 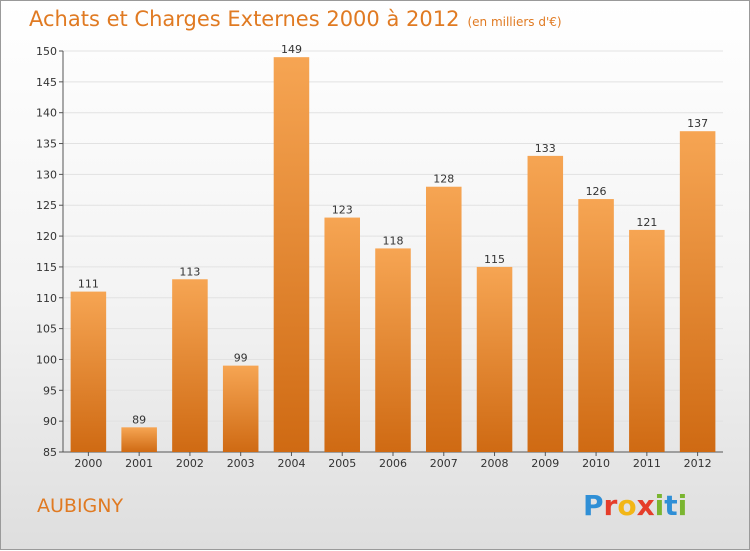 I want to click on x-tick-label: 2006, so click(x=393, y=463).